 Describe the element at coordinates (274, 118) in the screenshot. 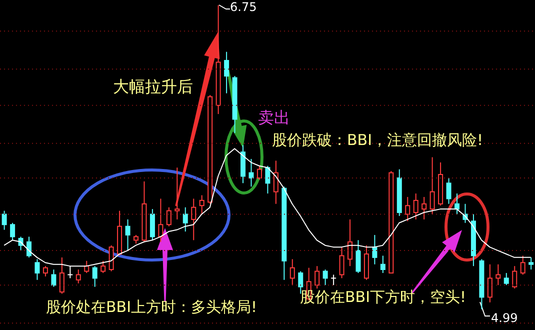

I see `annotation: 卖出` at that location.